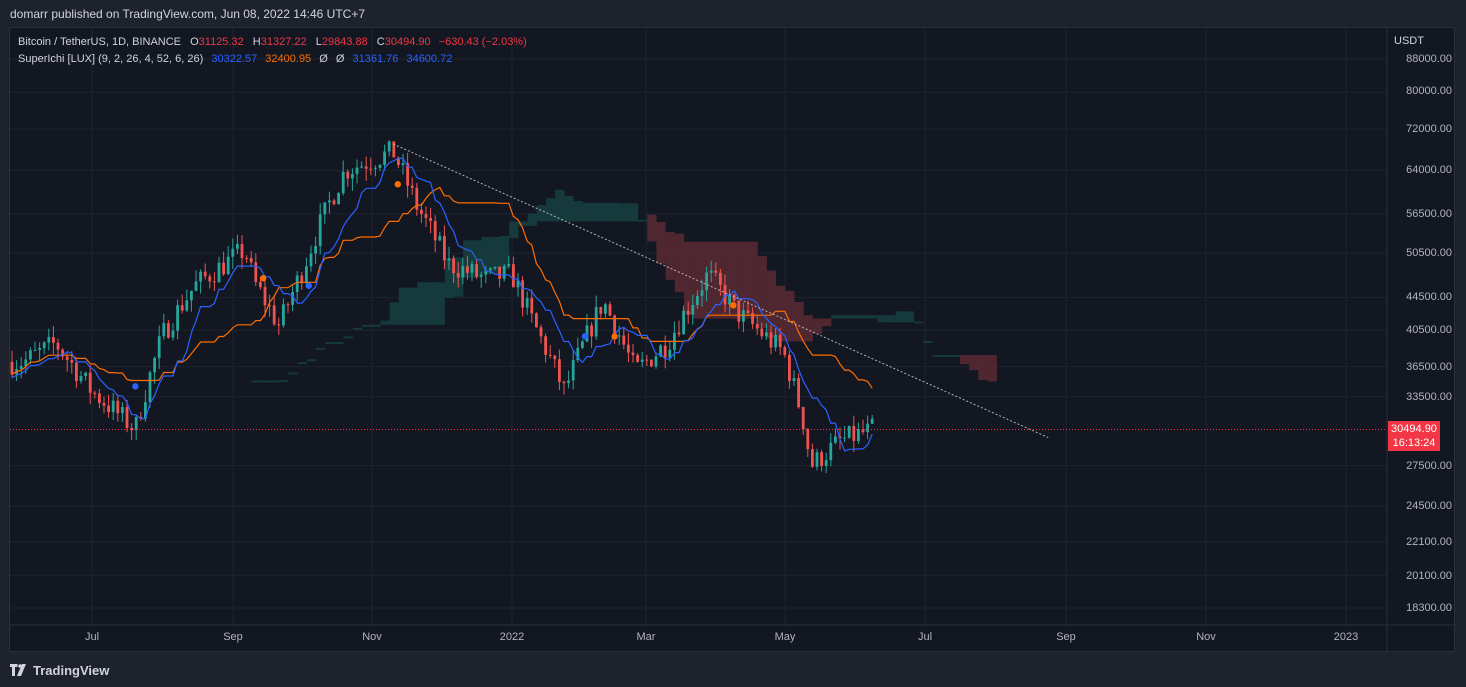  I want to click on cross-marker, so click(733, 305).